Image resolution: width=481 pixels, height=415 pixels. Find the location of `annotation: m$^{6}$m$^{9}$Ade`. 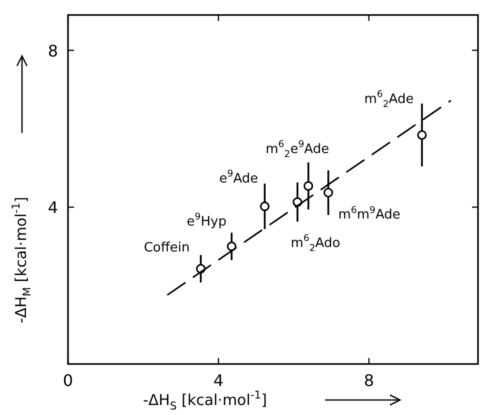

annotation: m$^{6}$m$^{9}$Ade is located at coordinates (369, 213).